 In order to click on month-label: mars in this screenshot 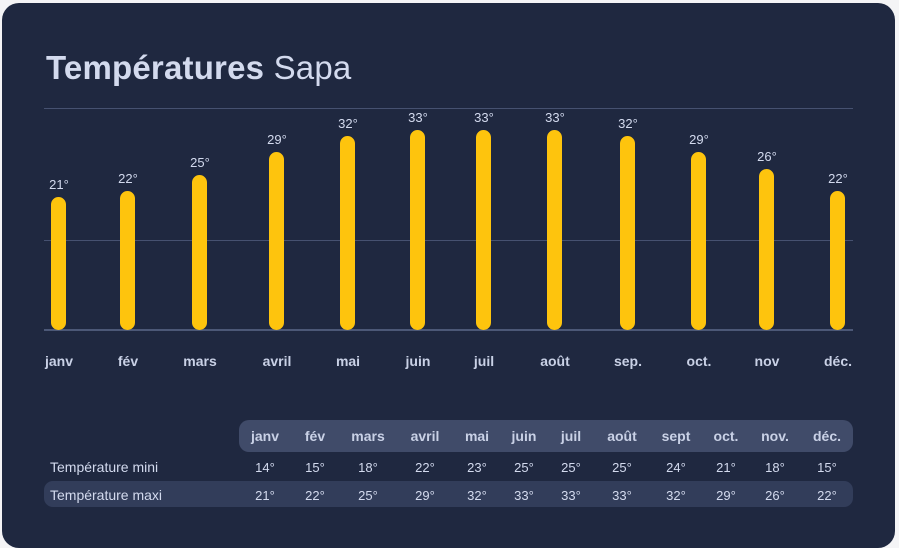, I will do `click(200, 361)`.